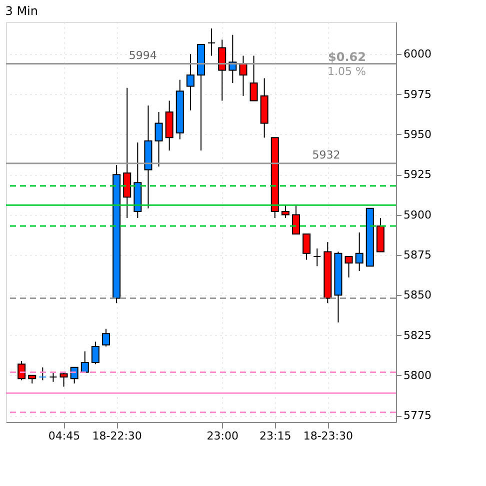  I want to click on x-tick-label: 04:45, so click(64, 436).